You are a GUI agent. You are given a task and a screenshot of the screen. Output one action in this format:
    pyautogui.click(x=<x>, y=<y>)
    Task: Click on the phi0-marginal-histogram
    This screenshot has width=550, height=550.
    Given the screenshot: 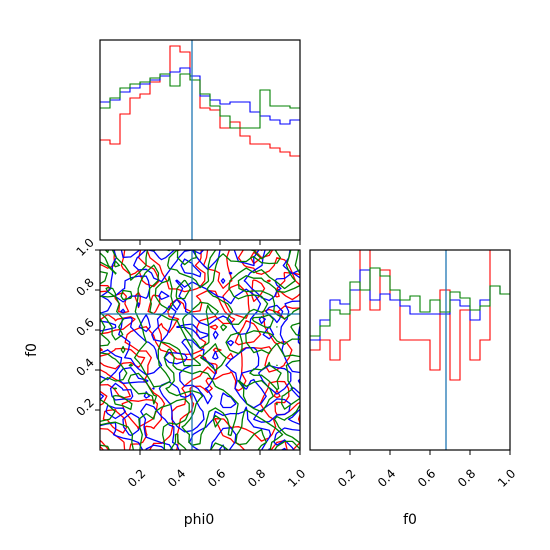 What is the action you would take?
    pyautogui.click(x=200, y=140)
    